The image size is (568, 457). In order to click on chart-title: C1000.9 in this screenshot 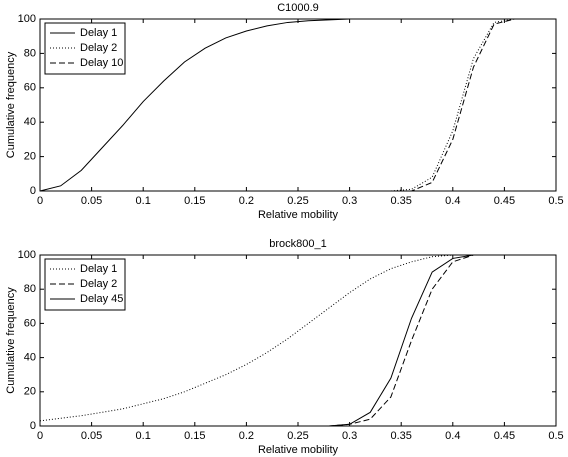, I will do `click(298, 8)`.